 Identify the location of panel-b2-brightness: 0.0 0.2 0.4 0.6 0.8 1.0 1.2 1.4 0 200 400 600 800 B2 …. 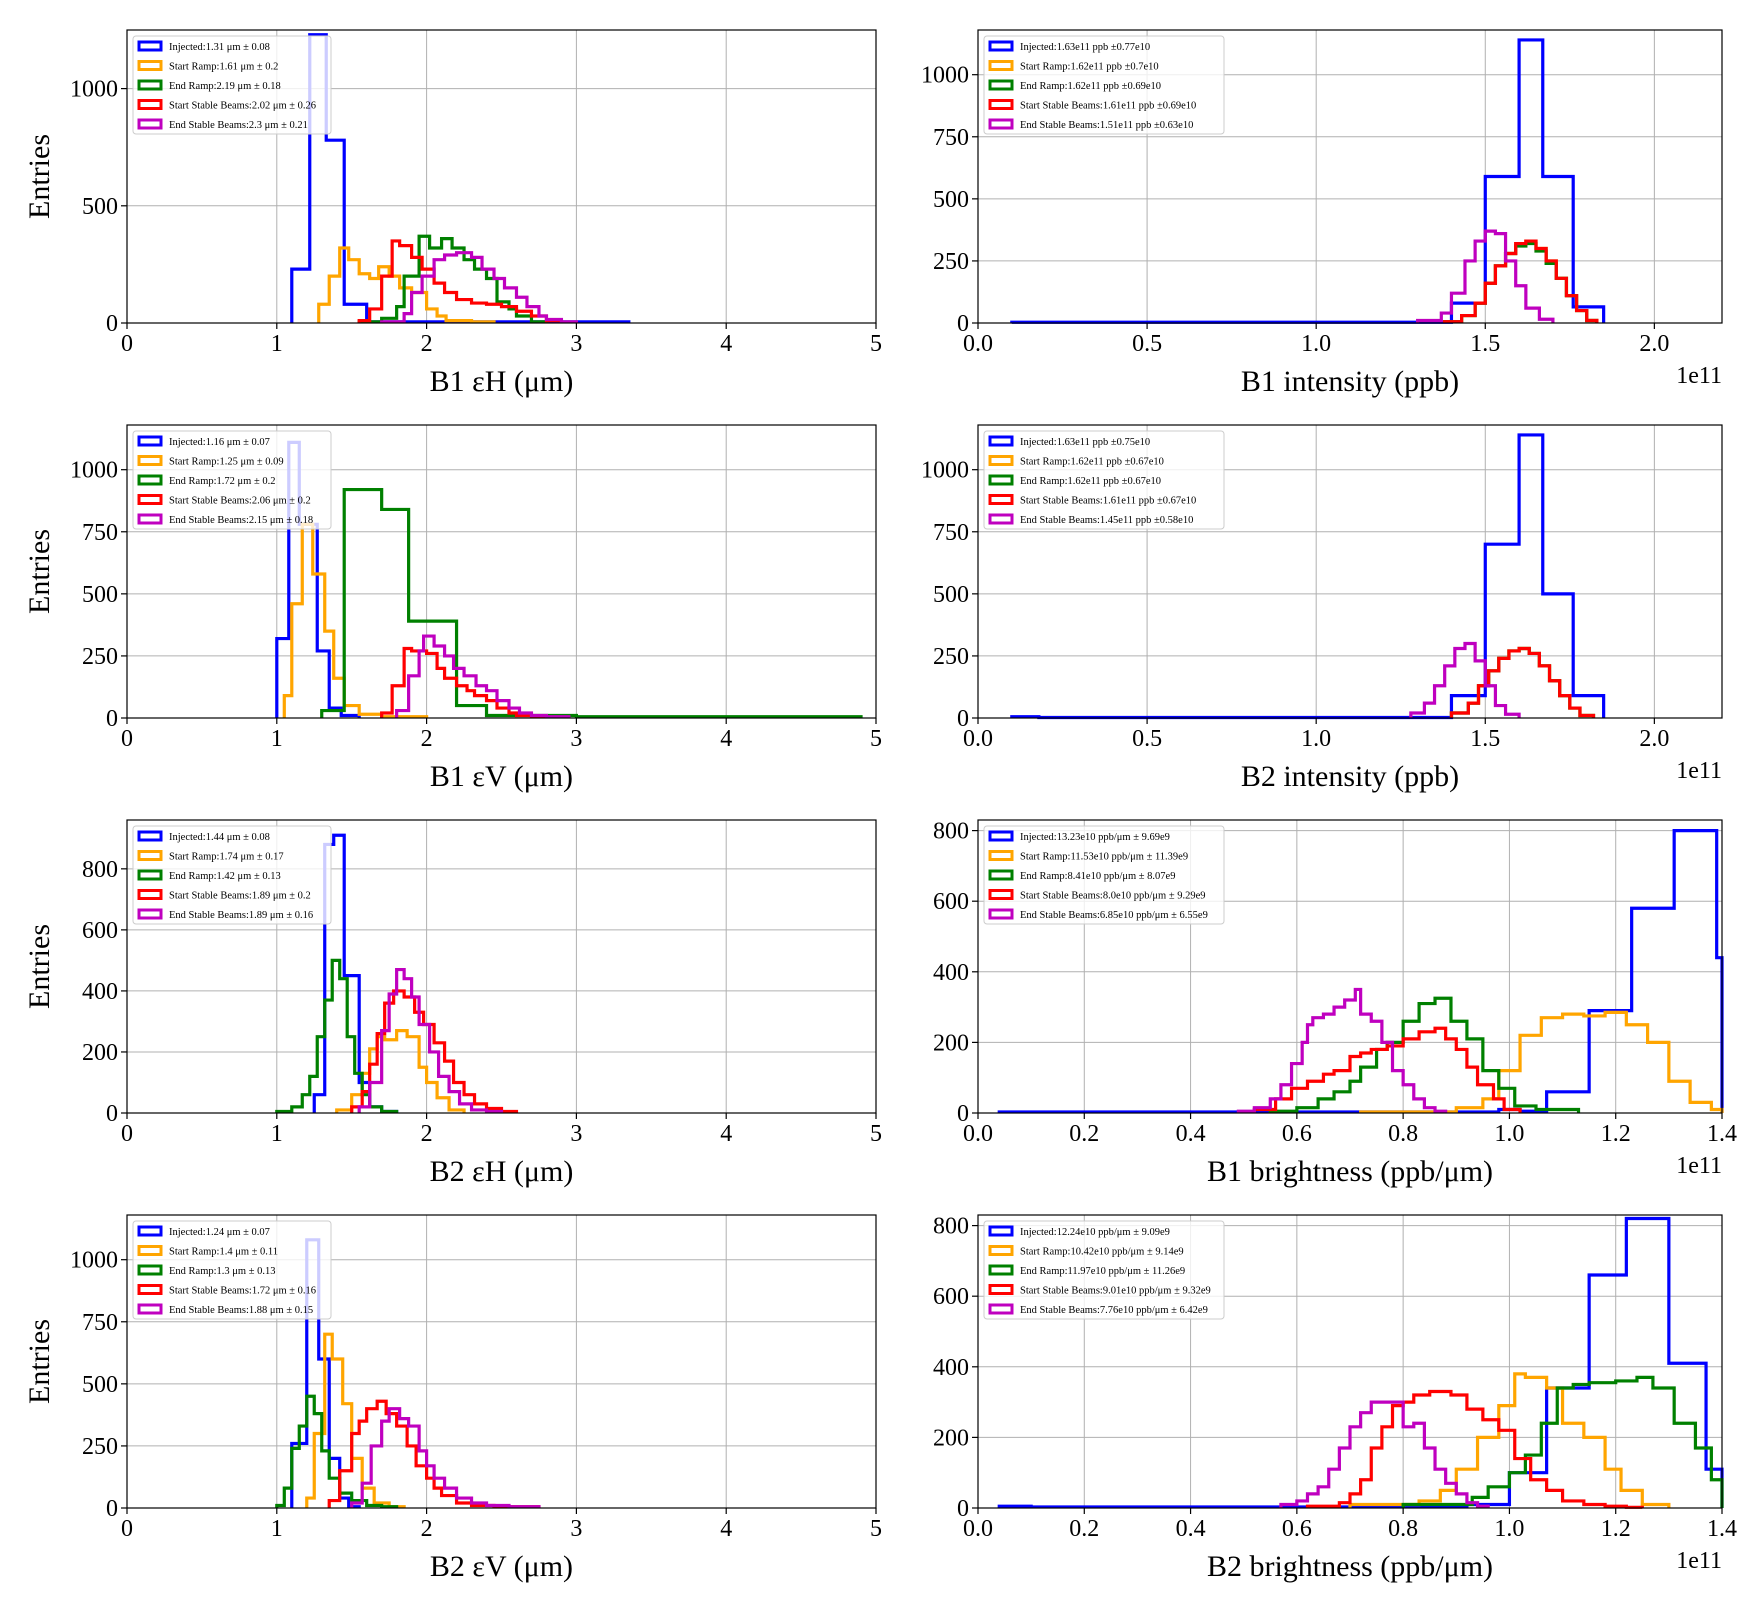
(1335, 1398).